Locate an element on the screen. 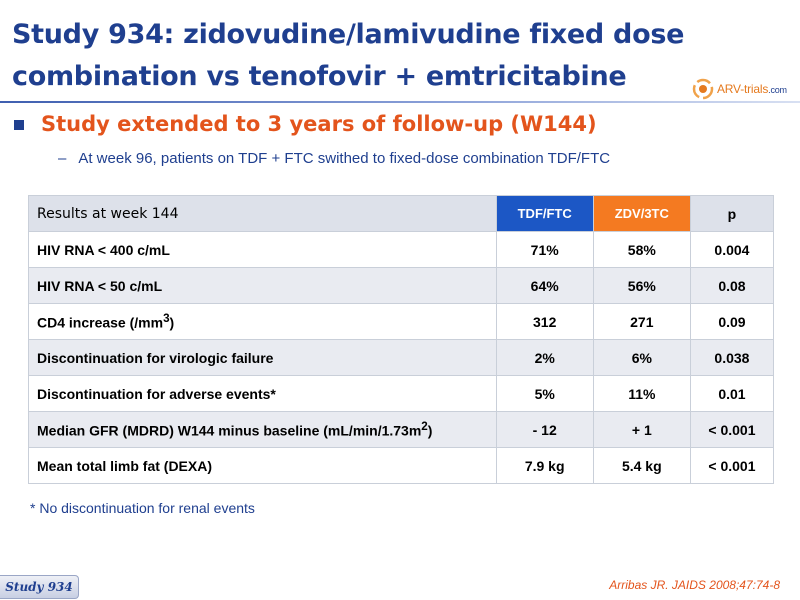 The height and width of the screenshot is (600, 800). row-label: HIV RNA < 50 c/mL is located at coordinates (262, 285).